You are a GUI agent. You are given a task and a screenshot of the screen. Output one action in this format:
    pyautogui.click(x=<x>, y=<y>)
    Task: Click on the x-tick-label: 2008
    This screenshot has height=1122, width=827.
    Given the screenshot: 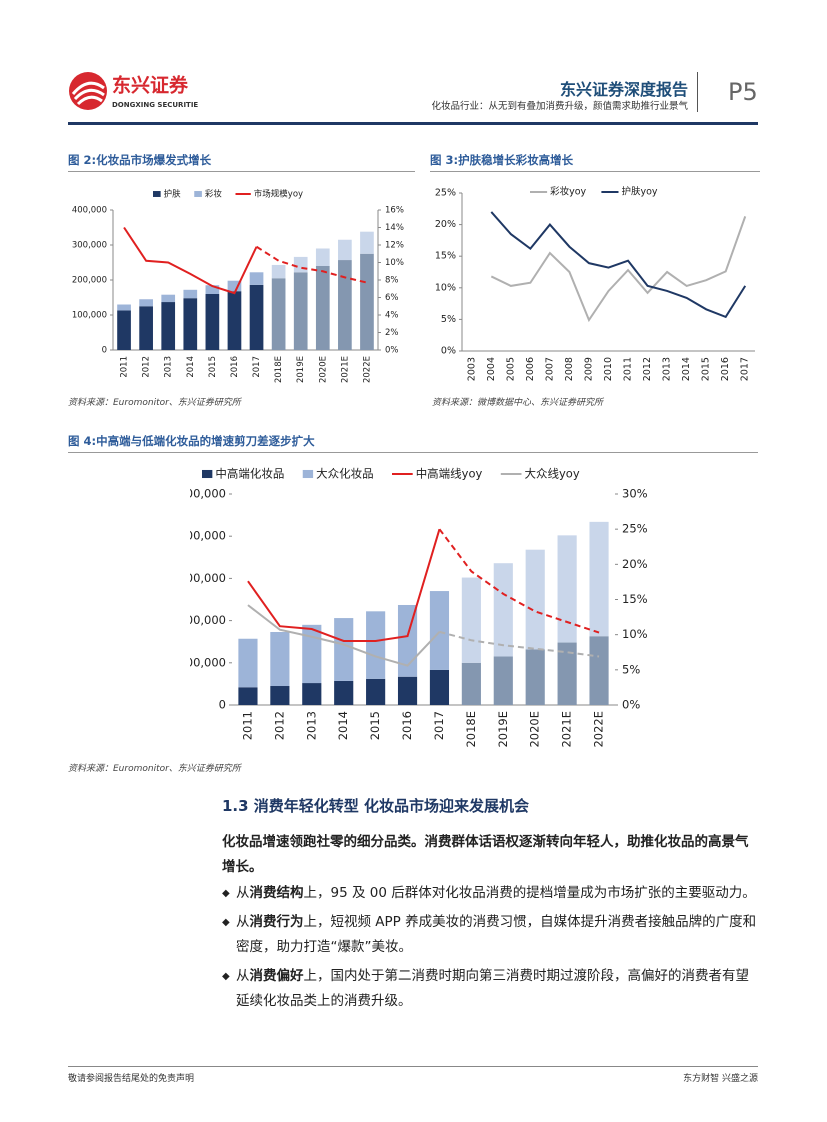 What is the action you would take?
    pyautogui.click(x=569, y=369)
    